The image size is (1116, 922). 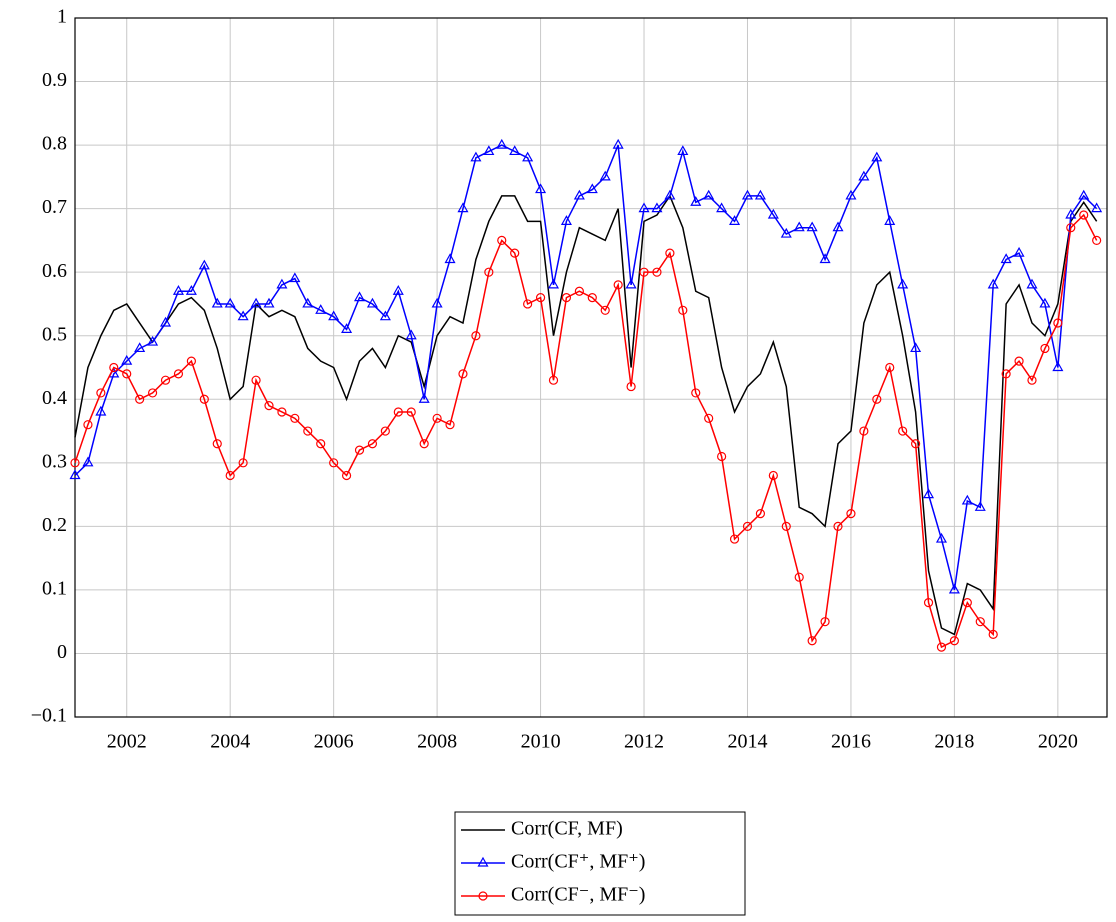 I want to click on y-tick-label: 0.6, so click(x=54, y=271).